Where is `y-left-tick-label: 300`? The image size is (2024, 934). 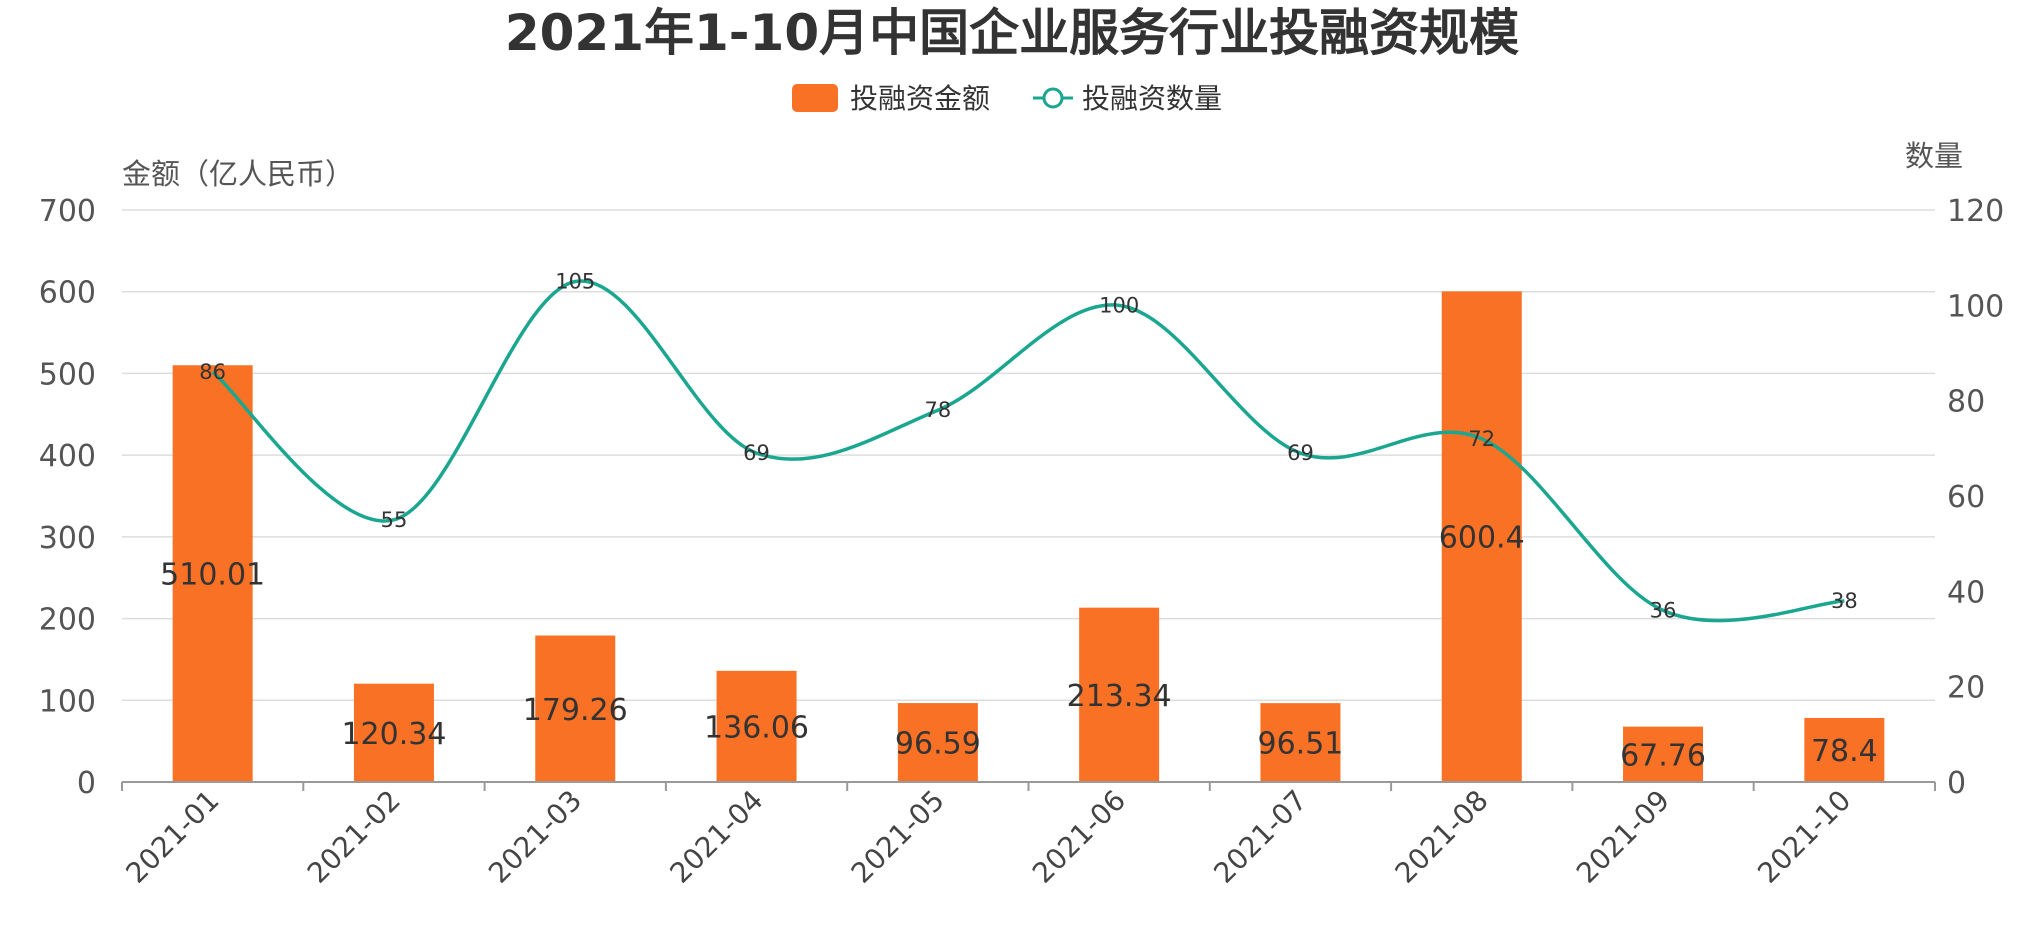 y-left-tick-label: 300 is located at coordinates (67, 538).